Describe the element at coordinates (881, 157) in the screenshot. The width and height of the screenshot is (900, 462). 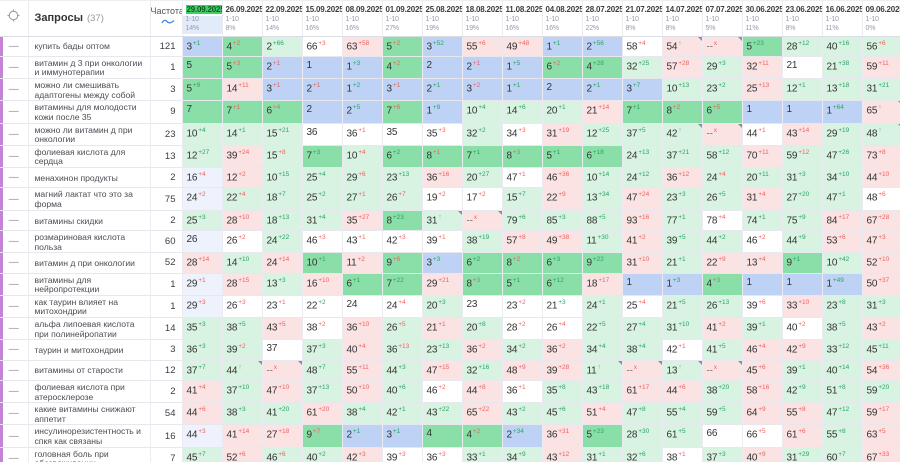
I see `position-cell: 73+8` at that location.